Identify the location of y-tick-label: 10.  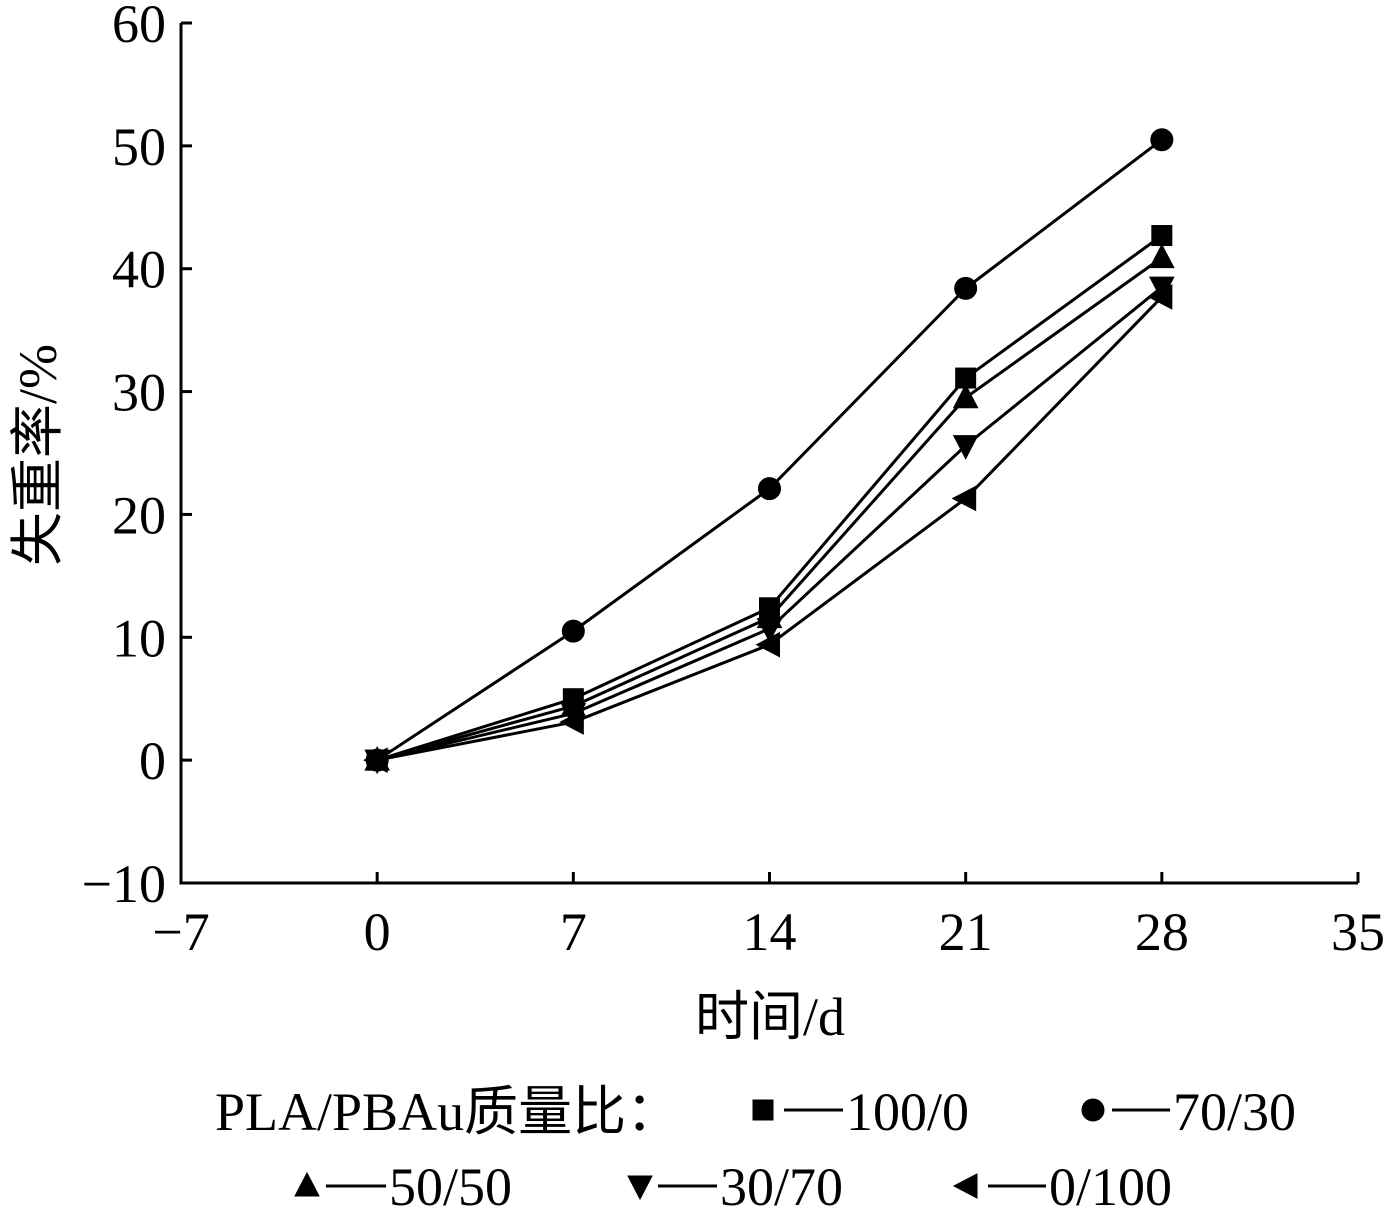
(139, 638).